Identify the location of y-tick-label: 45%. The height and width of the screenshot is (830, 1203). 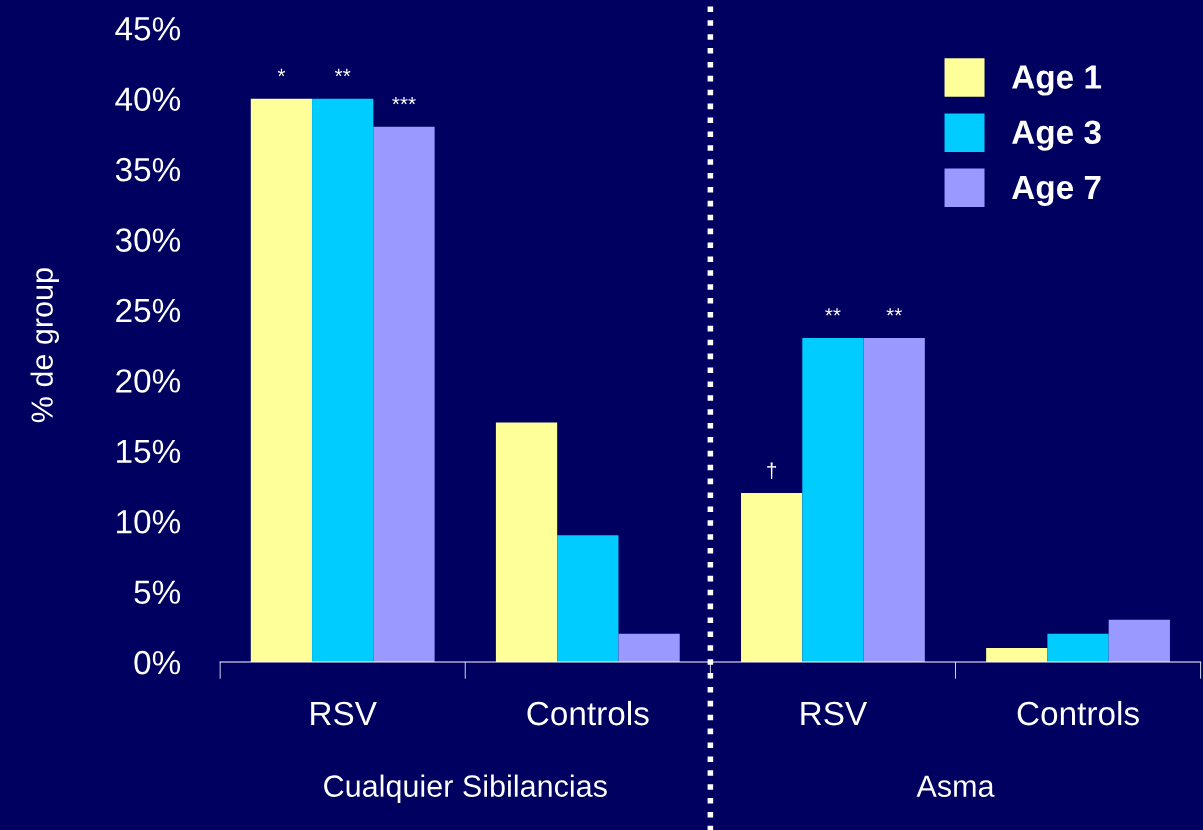
(148, 29).